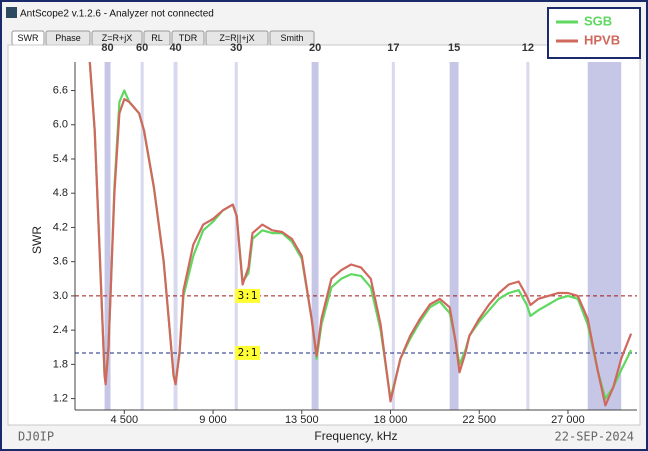 The height and width of the screenshot is (451, 648). What do you see at coordinates (602, 39) in the screenshot?
I see `legend-label: HPVB` at bounding box center [602, 39].